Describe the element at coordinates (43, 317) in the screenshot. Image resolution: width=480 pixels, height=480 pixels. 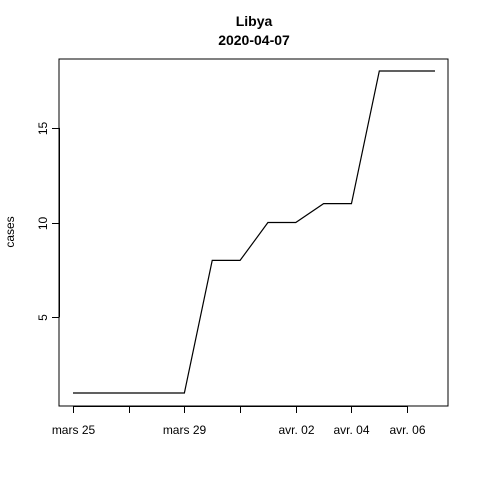
I see `y-tick-label: 5` at that location.